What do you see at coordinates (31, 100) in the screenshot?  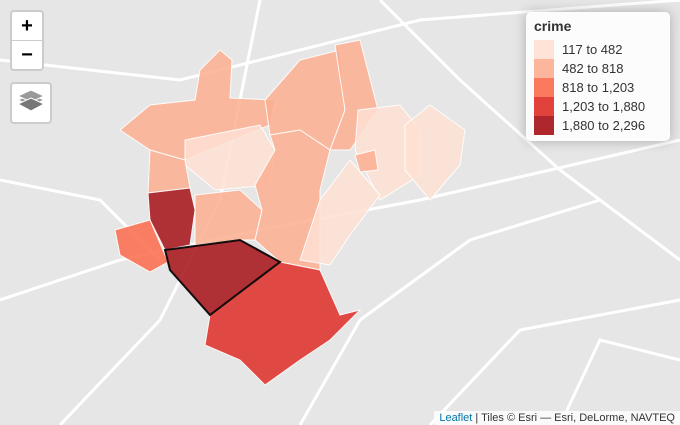 I see `layers-icon` at bounding box center [31, 100].